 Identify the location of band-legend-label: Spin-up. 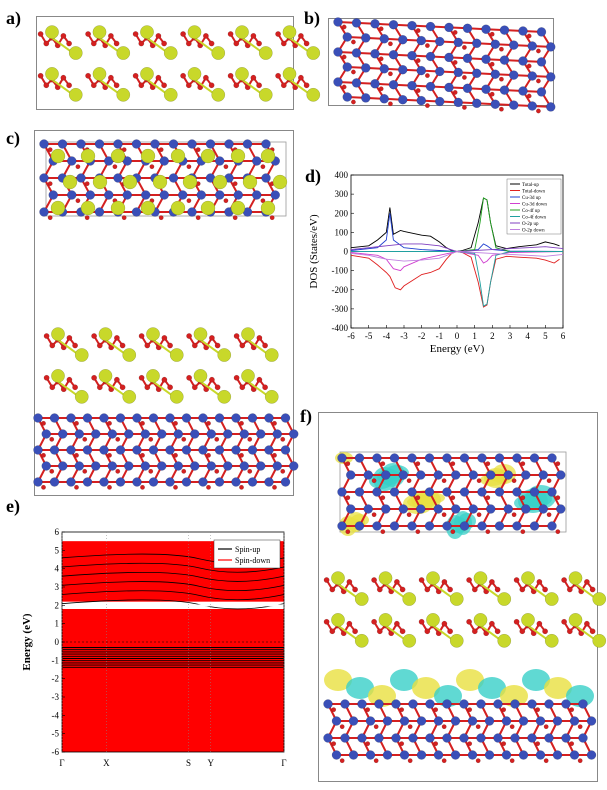
(247, 549).